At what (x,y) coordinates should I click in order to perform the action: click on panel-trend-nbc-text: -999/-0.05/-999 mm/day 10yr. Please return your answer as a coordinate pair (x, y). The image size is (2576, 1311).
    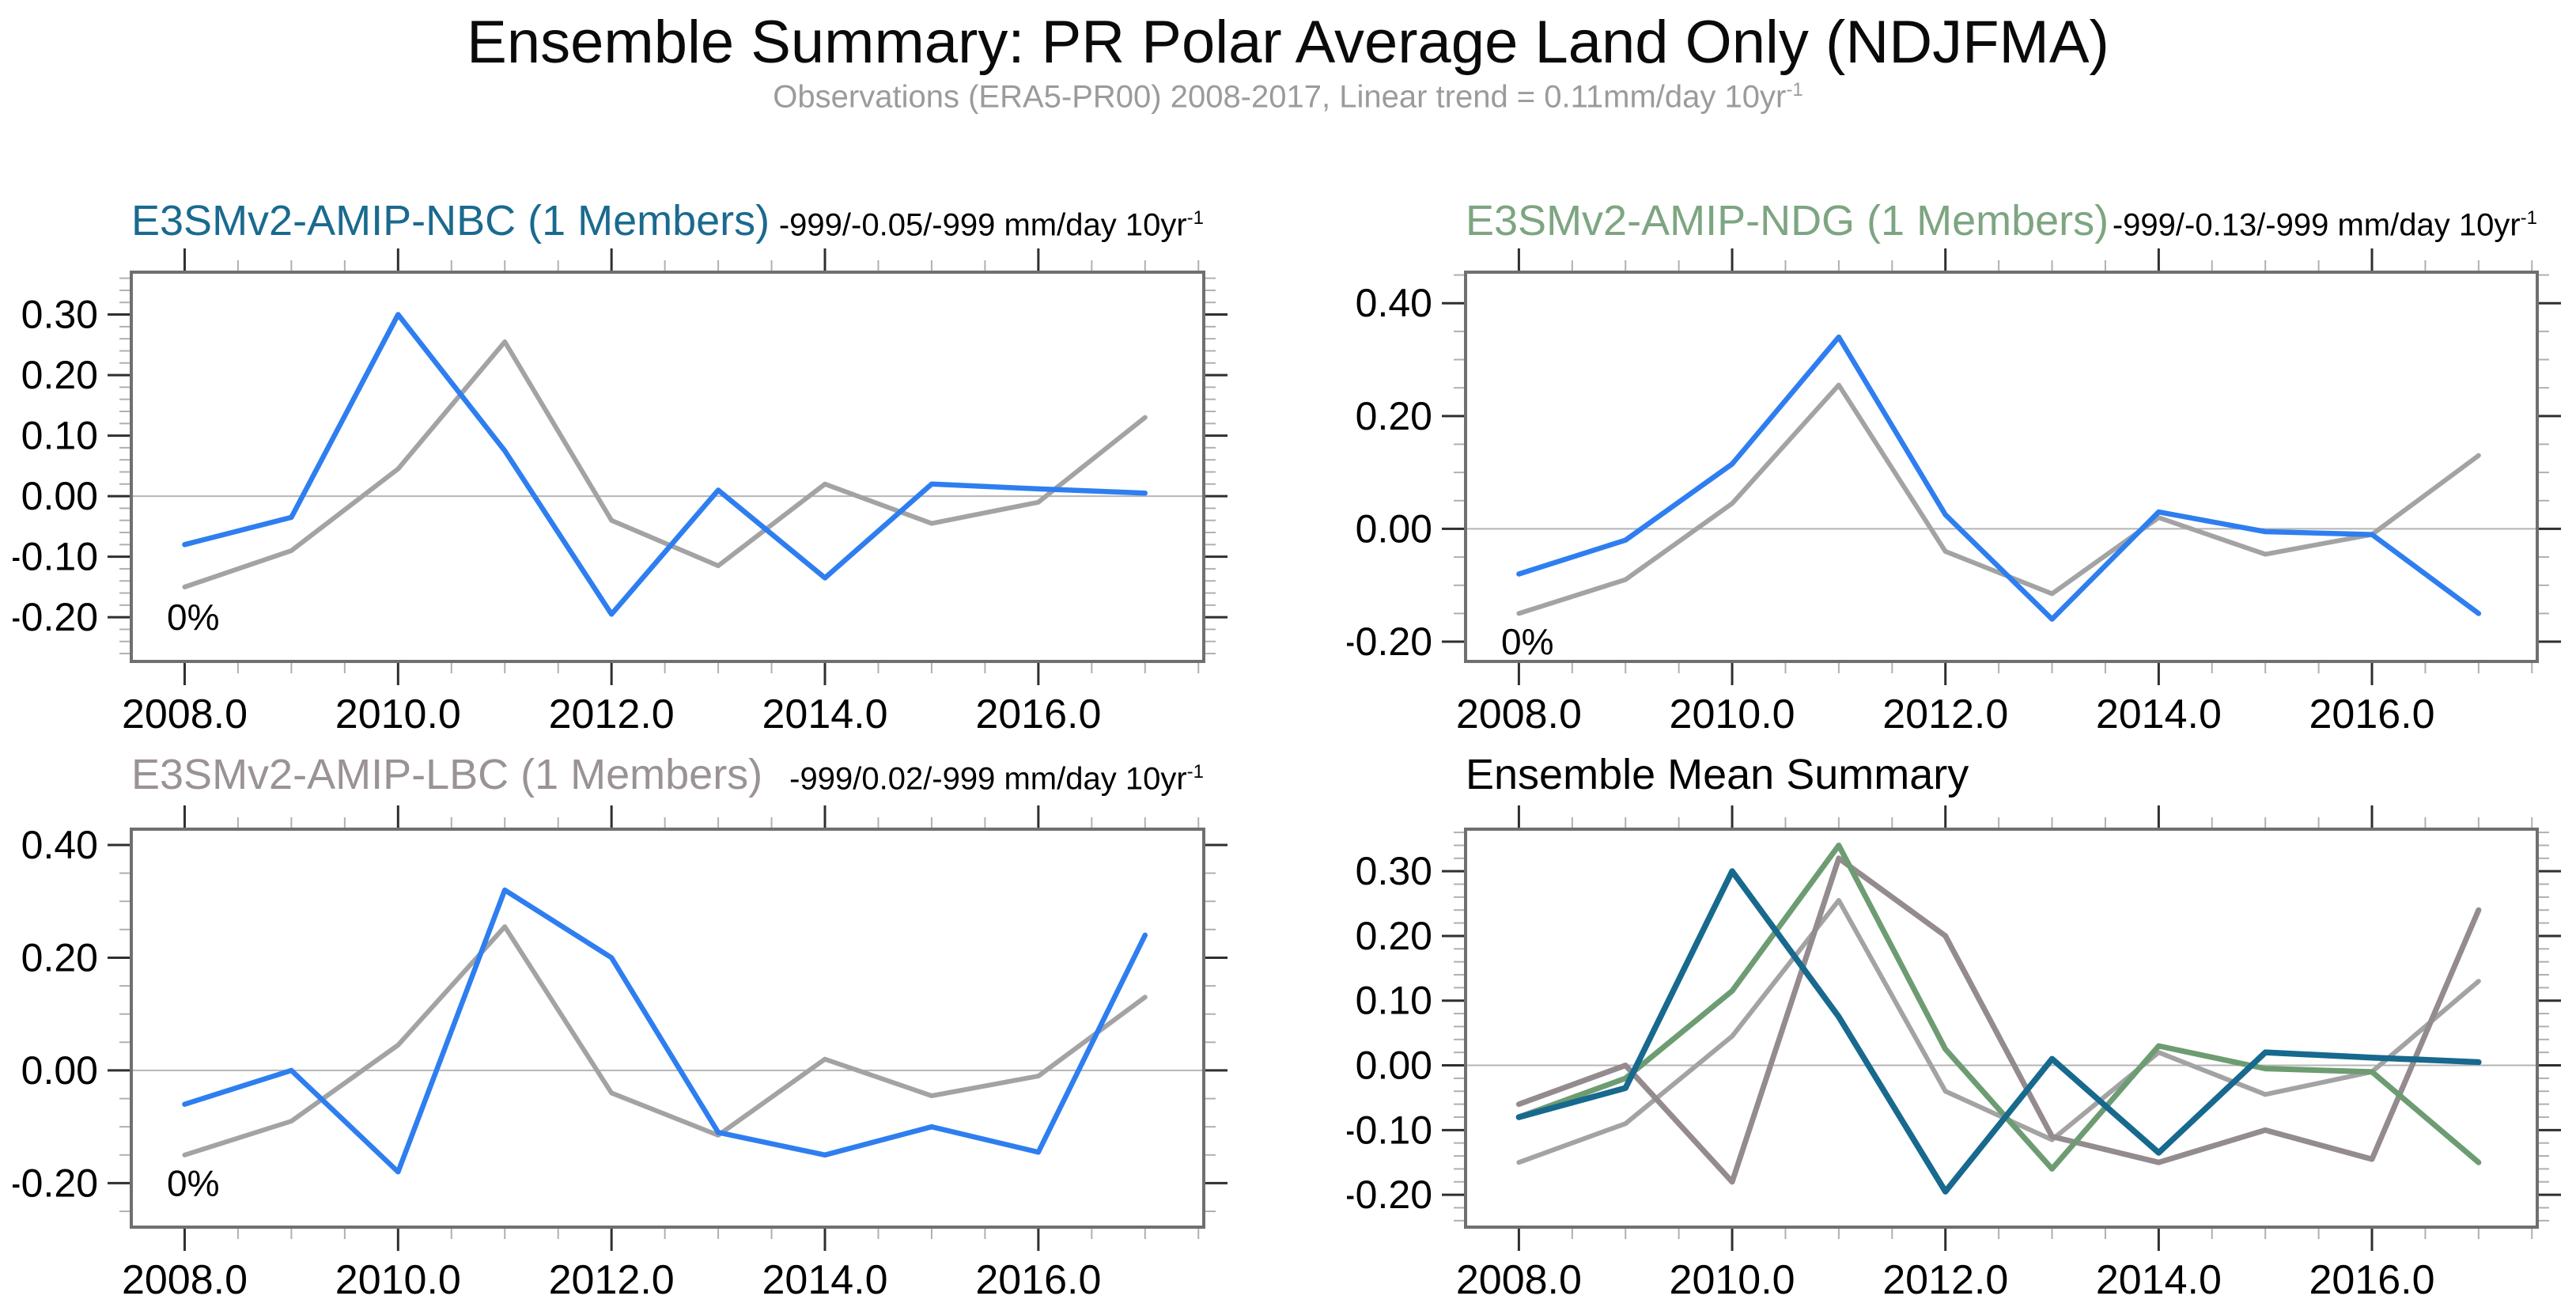
    Looking at the image, I should click on (983, 224).